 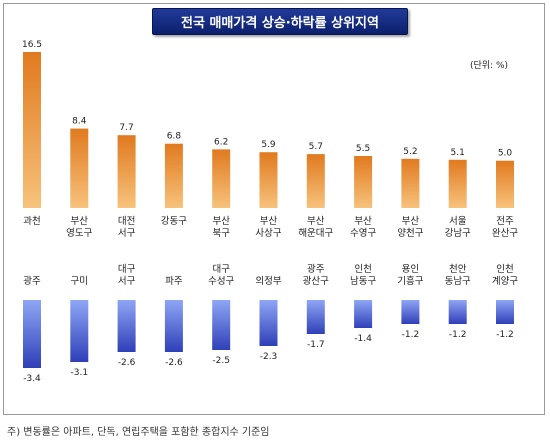 What do you see at coordinates (80, 373) in the screenshot?
I see `fall-value-label: -3.1` at bounding box center [80, 373].